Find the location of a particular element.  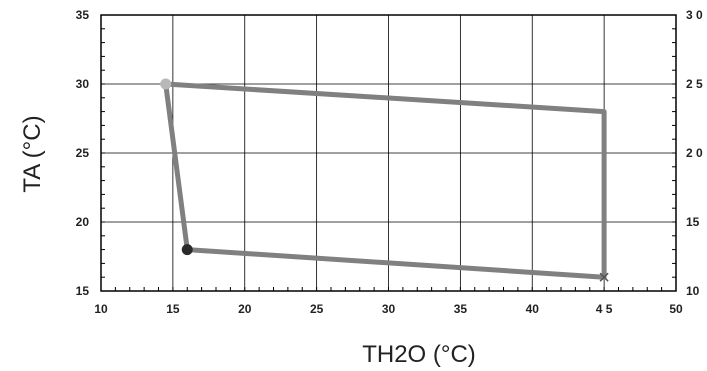

x-tick-label: 50 is located at coordinates (676, 309).